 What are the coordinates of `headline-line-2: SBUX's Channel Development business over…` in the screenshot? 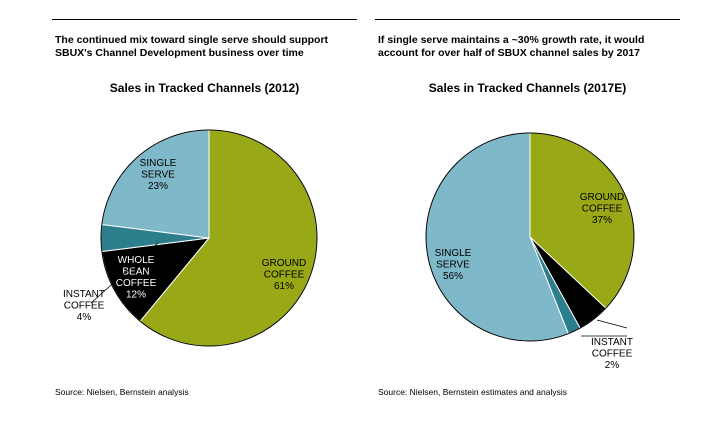 It's located at (179, 53).